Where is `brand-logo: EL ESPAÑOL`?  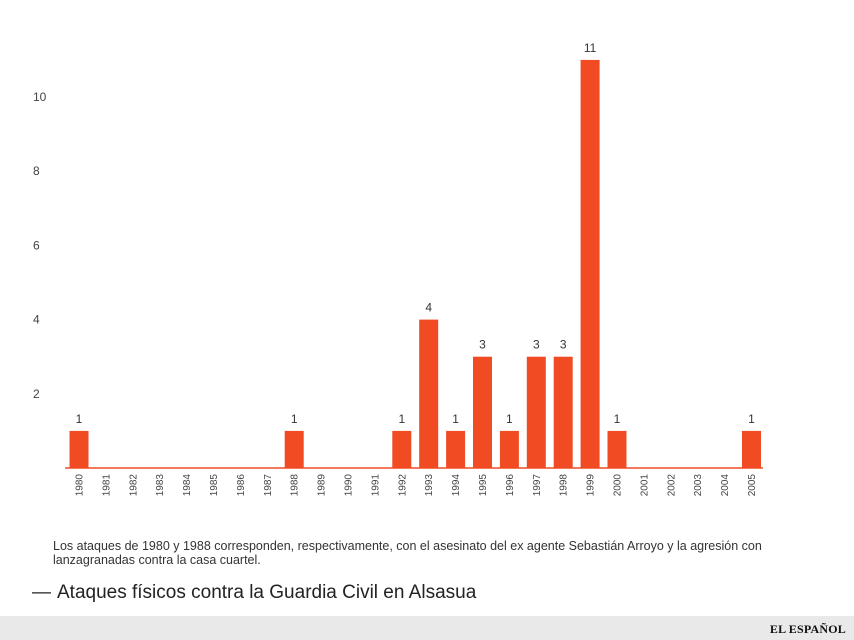 brand-logo: EL ESPAÑOL is located at coordinates (807, 629).